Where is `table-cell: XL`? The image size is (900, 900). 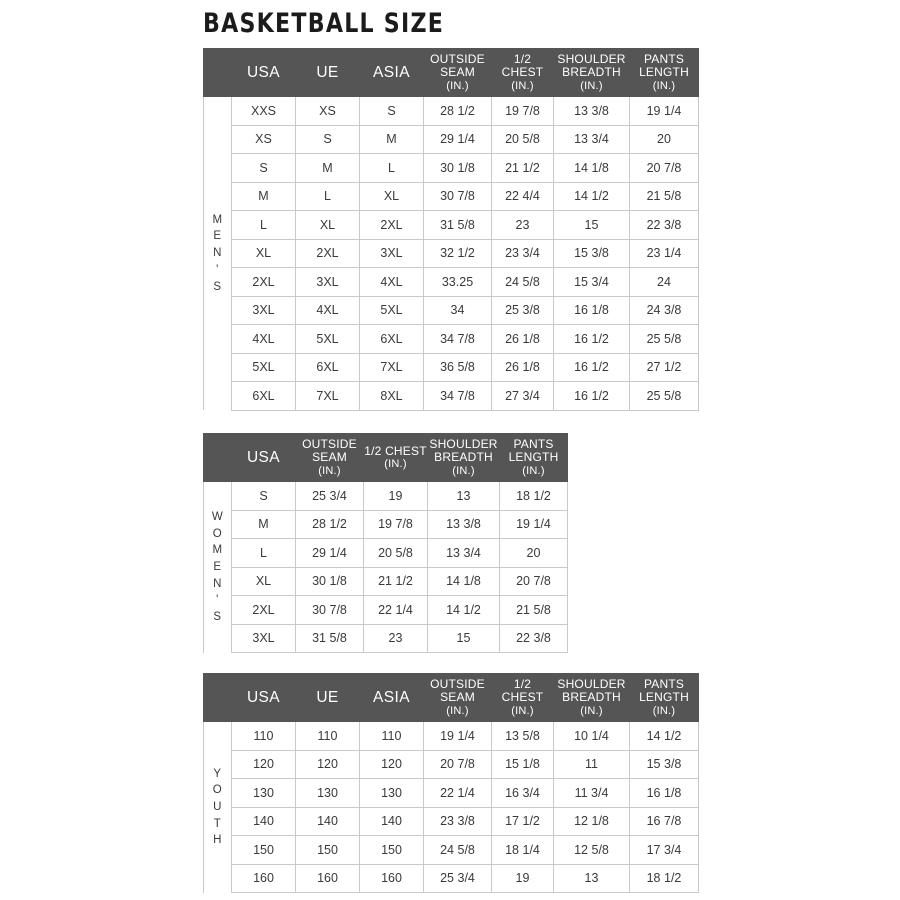
table-cell: XL is located at coordinates (391, 196).